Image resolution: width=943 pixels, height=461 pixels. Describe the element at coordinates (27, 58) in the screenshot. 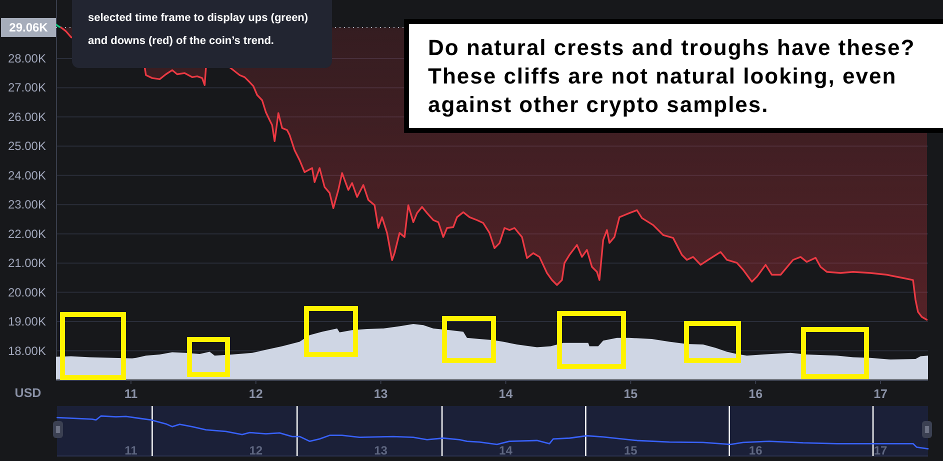

I see `y-tick-label: 28.00K` at that location.